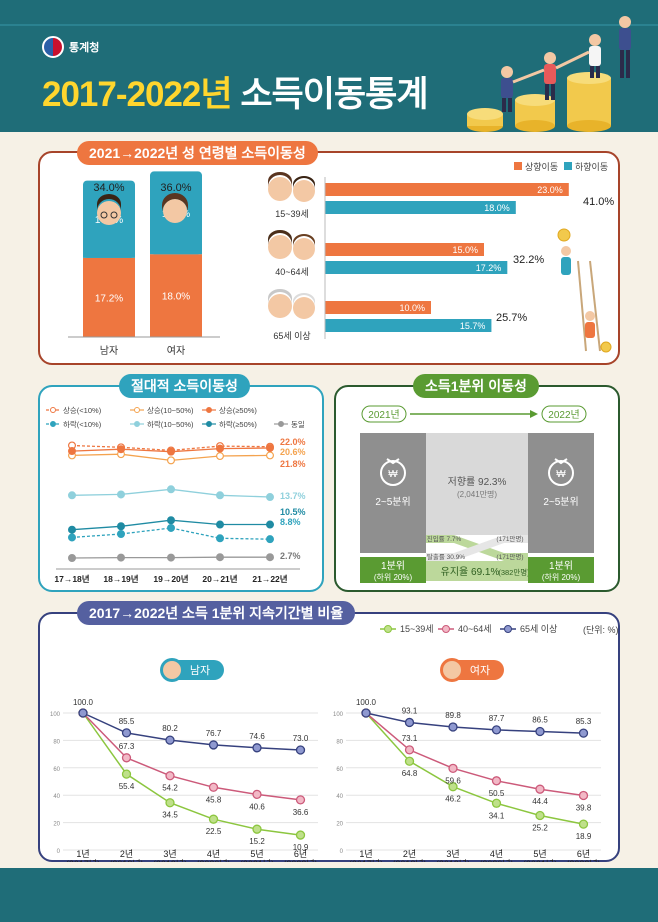 The width and height of the screenshot is (658, 922). What do you see at coordinates (170, 728) in the screenshot?
I see `sec4-data-label: 80.2` at bounding box center [170, 728].